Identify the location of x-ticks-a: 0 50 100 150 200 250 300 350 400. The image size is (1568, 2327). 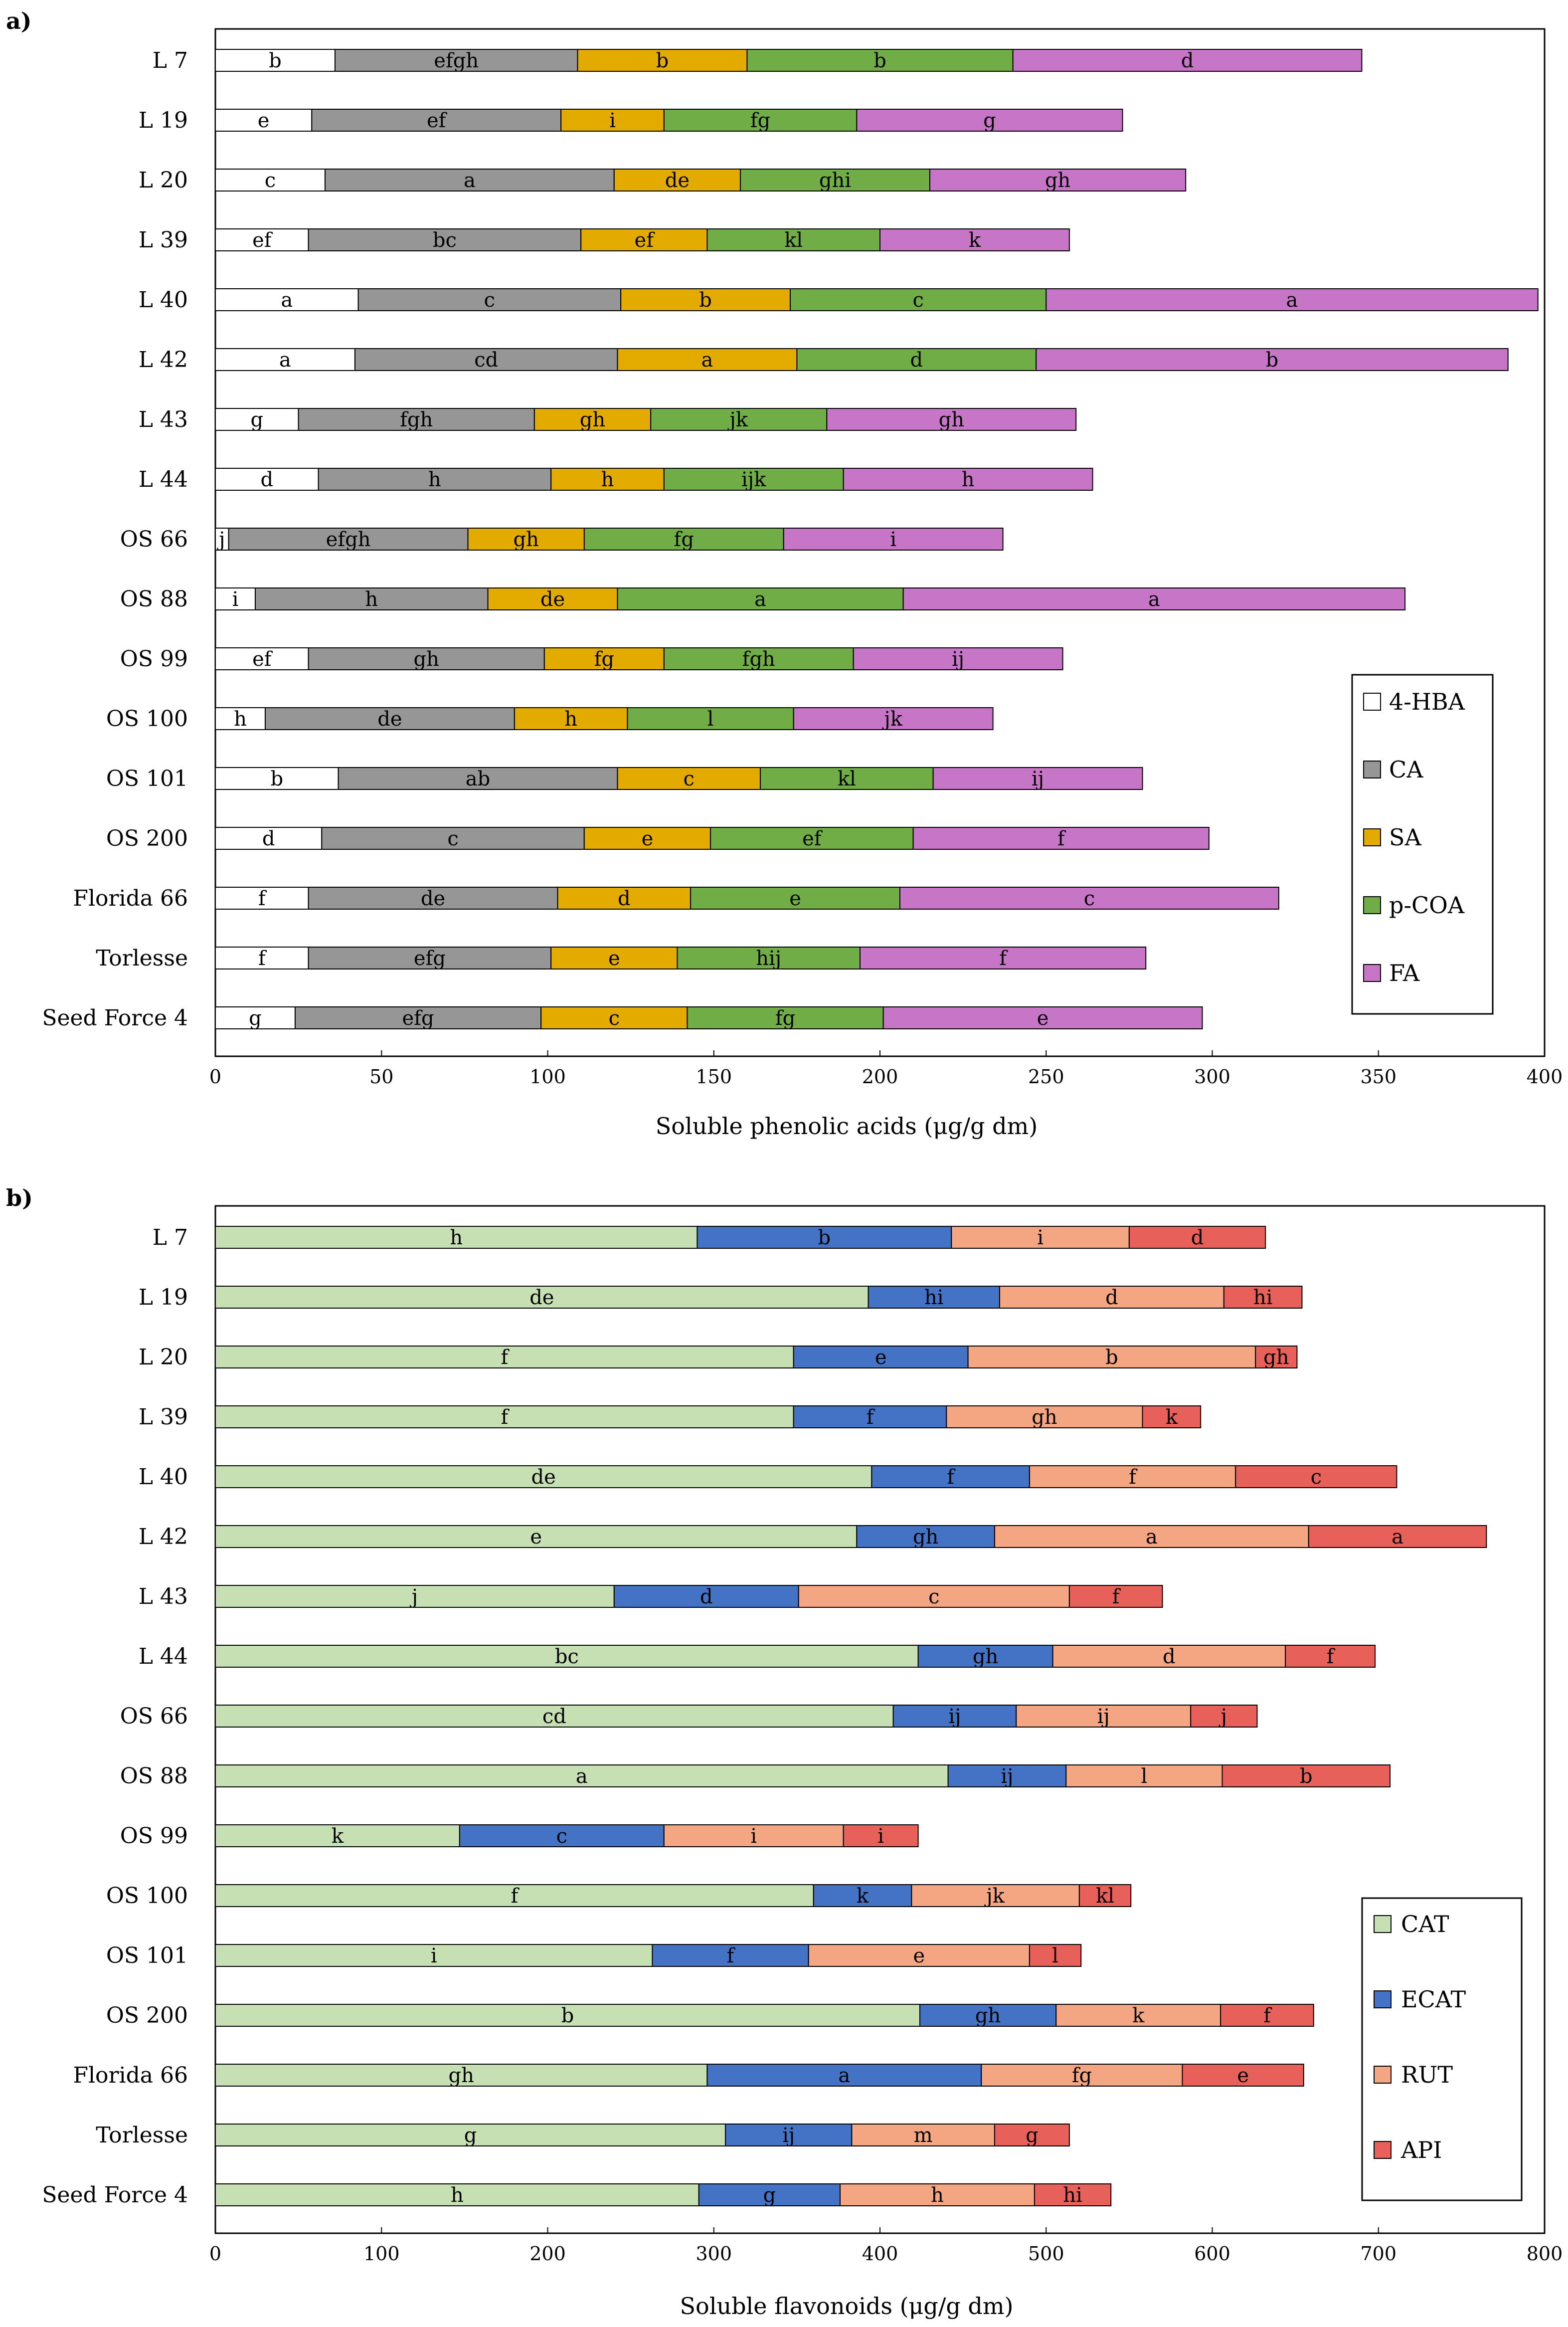
(886, 1069).